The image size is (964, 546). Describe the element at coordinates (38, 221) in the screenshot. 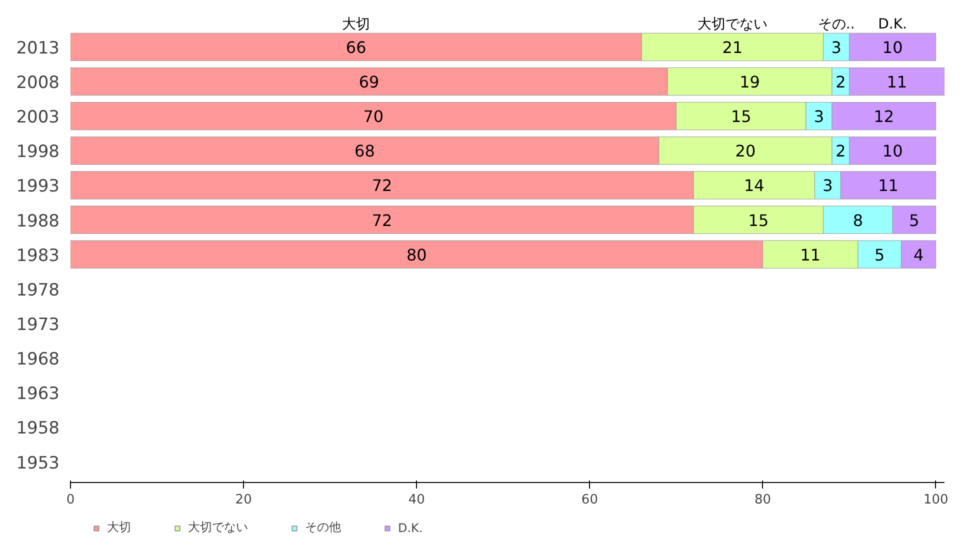

I see `y-tick-label: 1988` at that location.